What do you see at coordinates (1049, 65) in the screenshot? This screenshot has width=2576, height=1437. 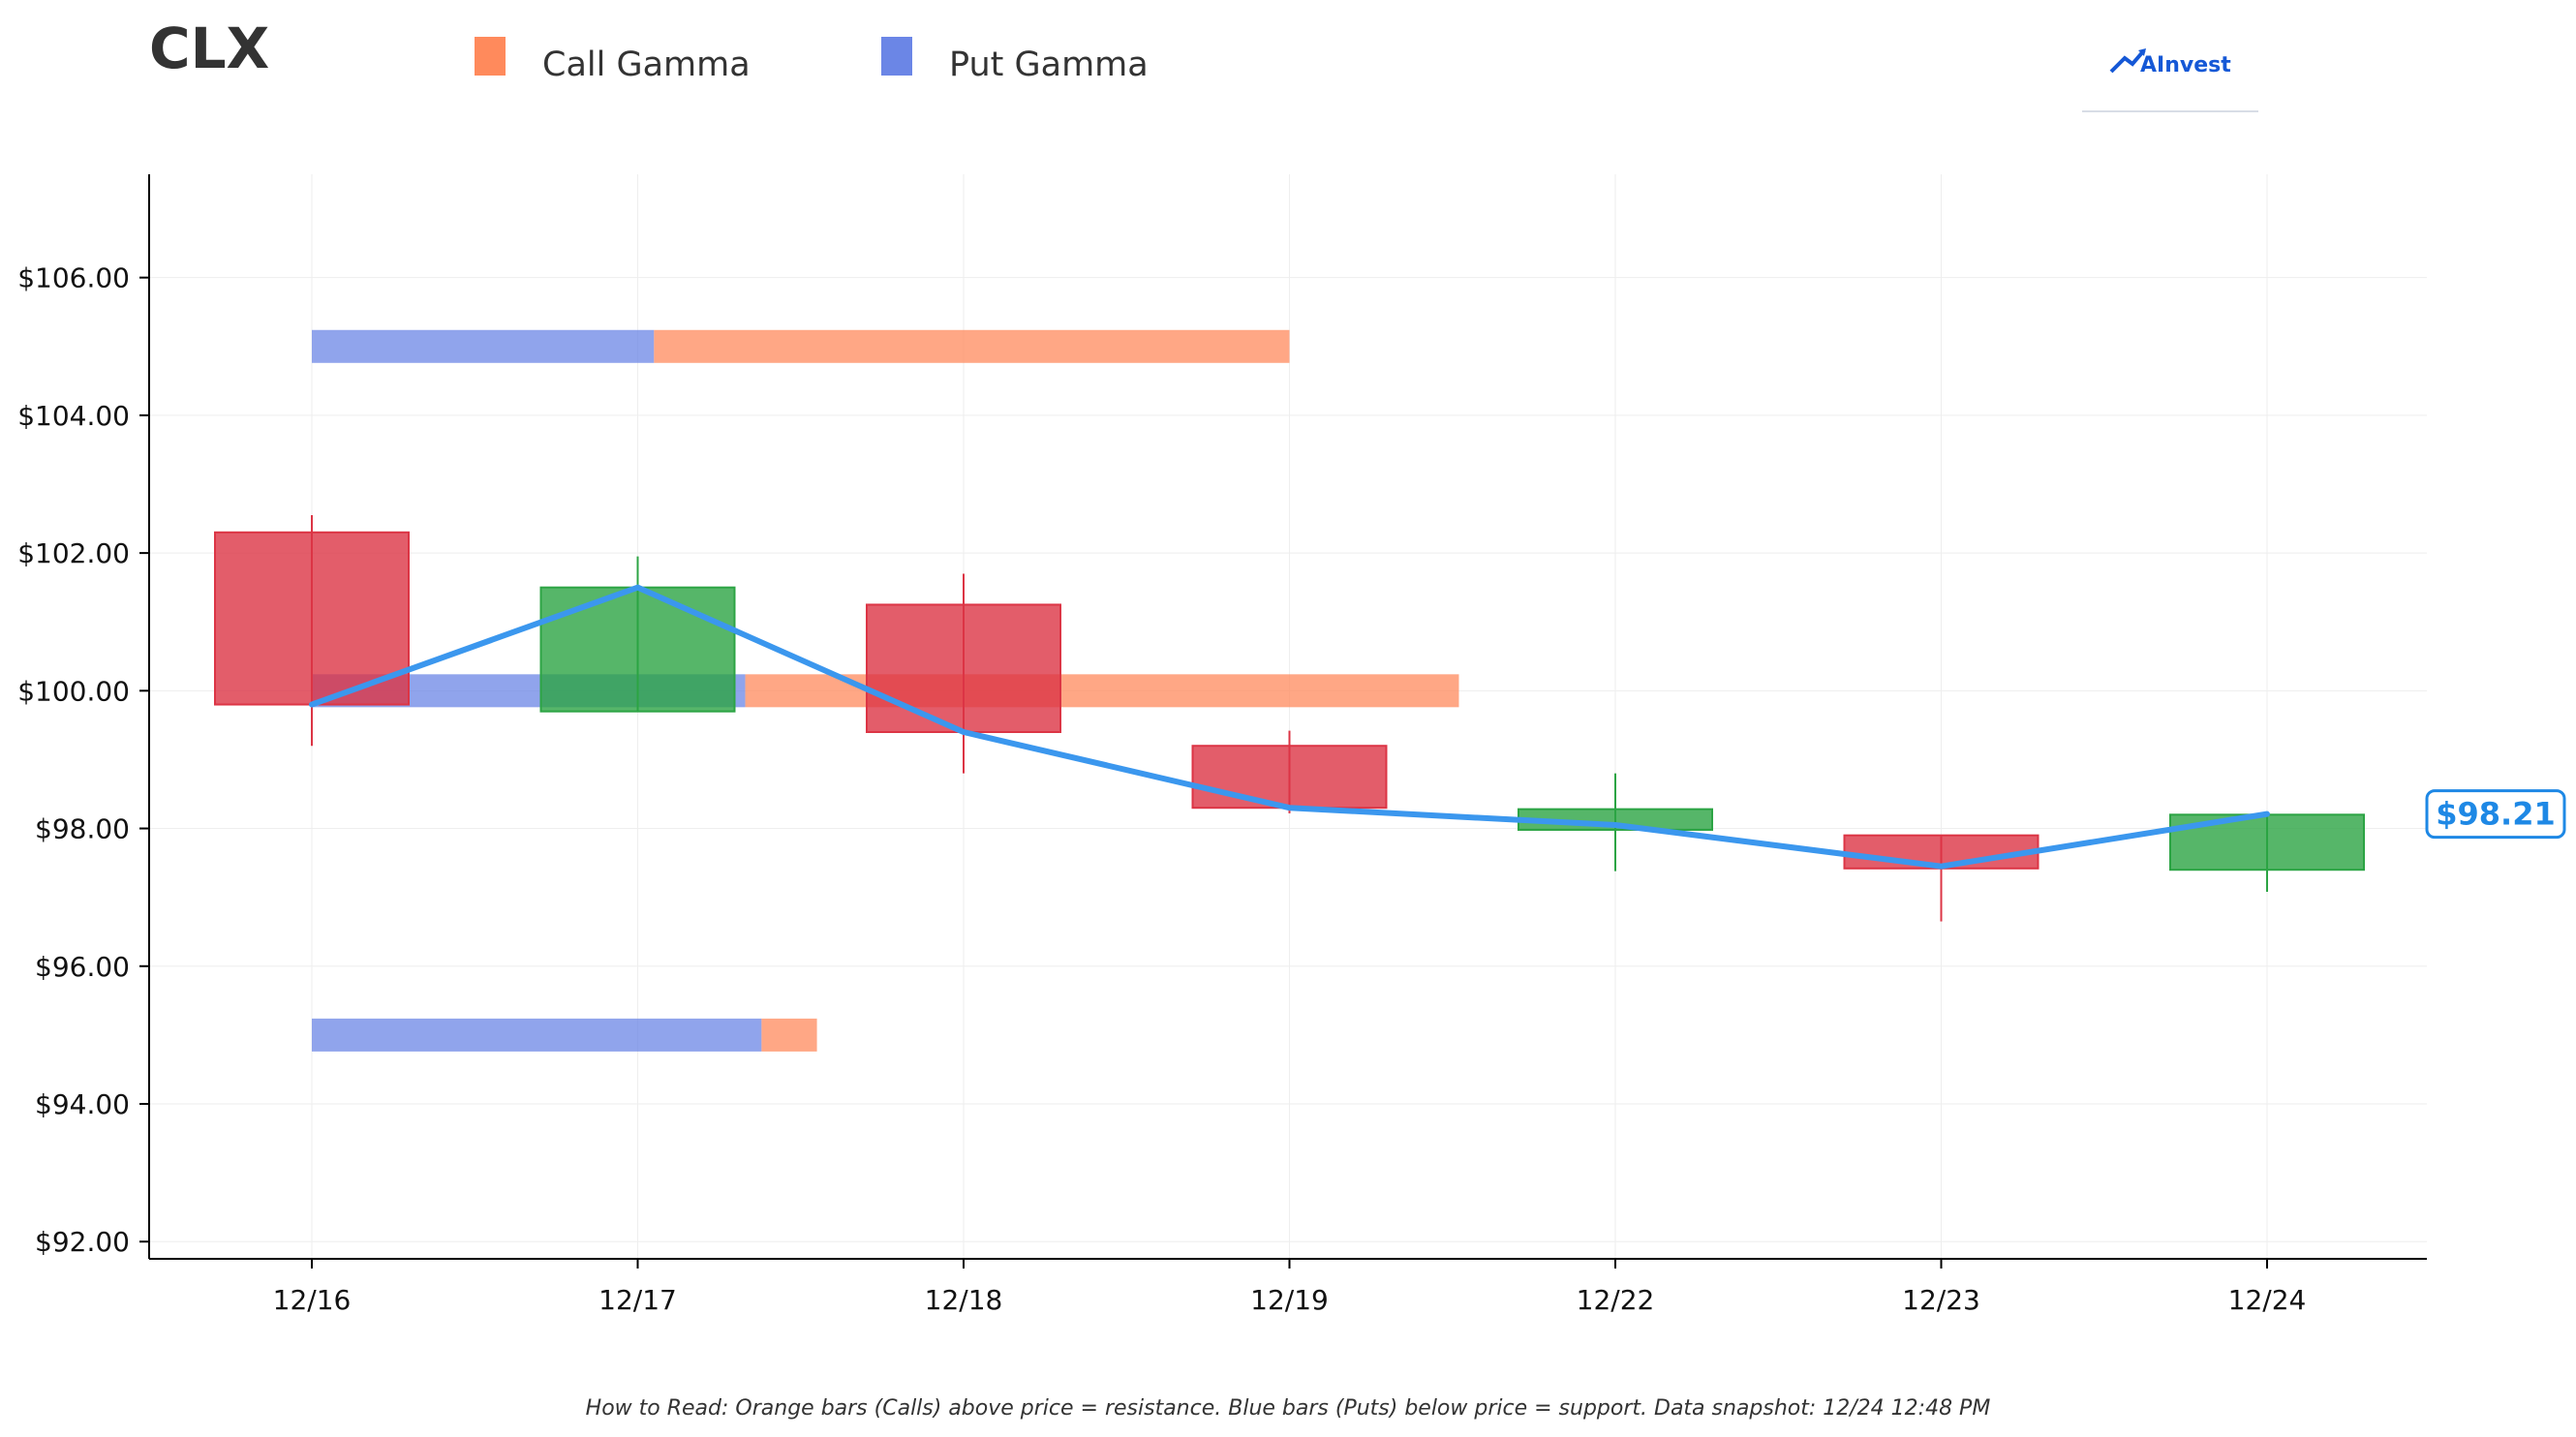 I see `legend-put-label: Put Gamma` at bounding box center [1049, 65].